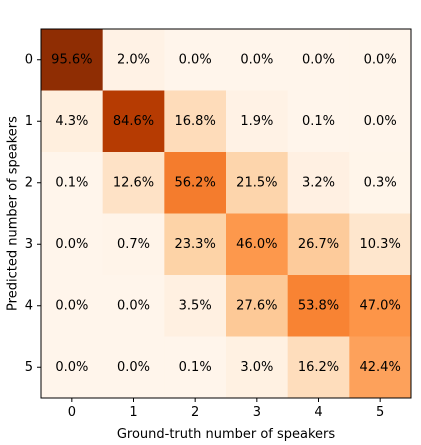 The height and width of the screenshot is (445, 421). Describe the element at coordinates (33, 213) in the screenshot. I see `y-axis-ticks: 0 1 2 3 4 5` at that location.